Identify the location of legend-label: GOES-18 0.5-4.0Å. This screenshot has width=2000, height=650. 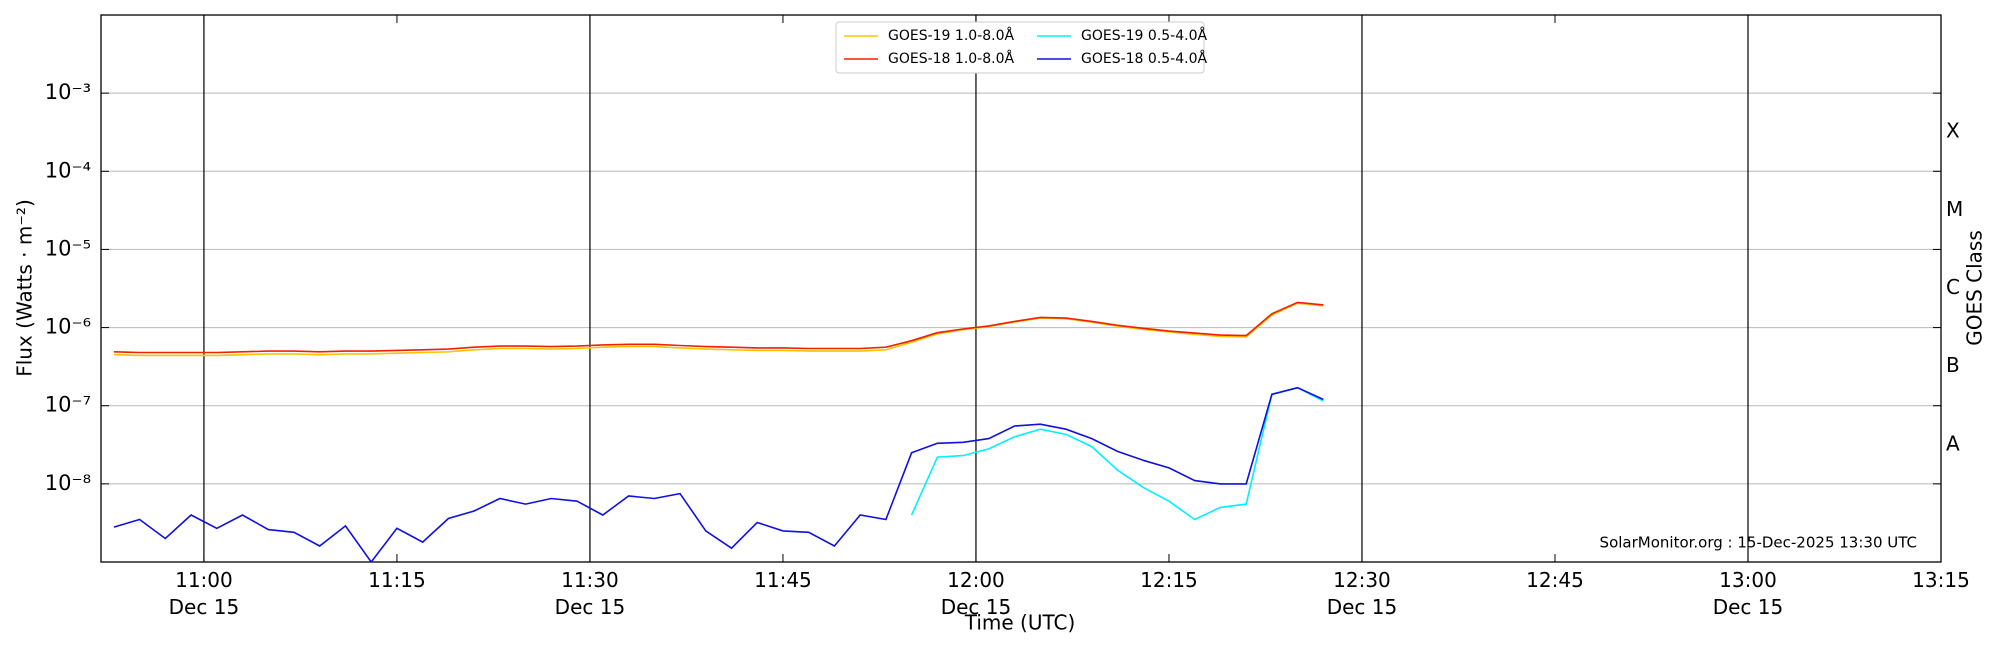
(1144, 58).